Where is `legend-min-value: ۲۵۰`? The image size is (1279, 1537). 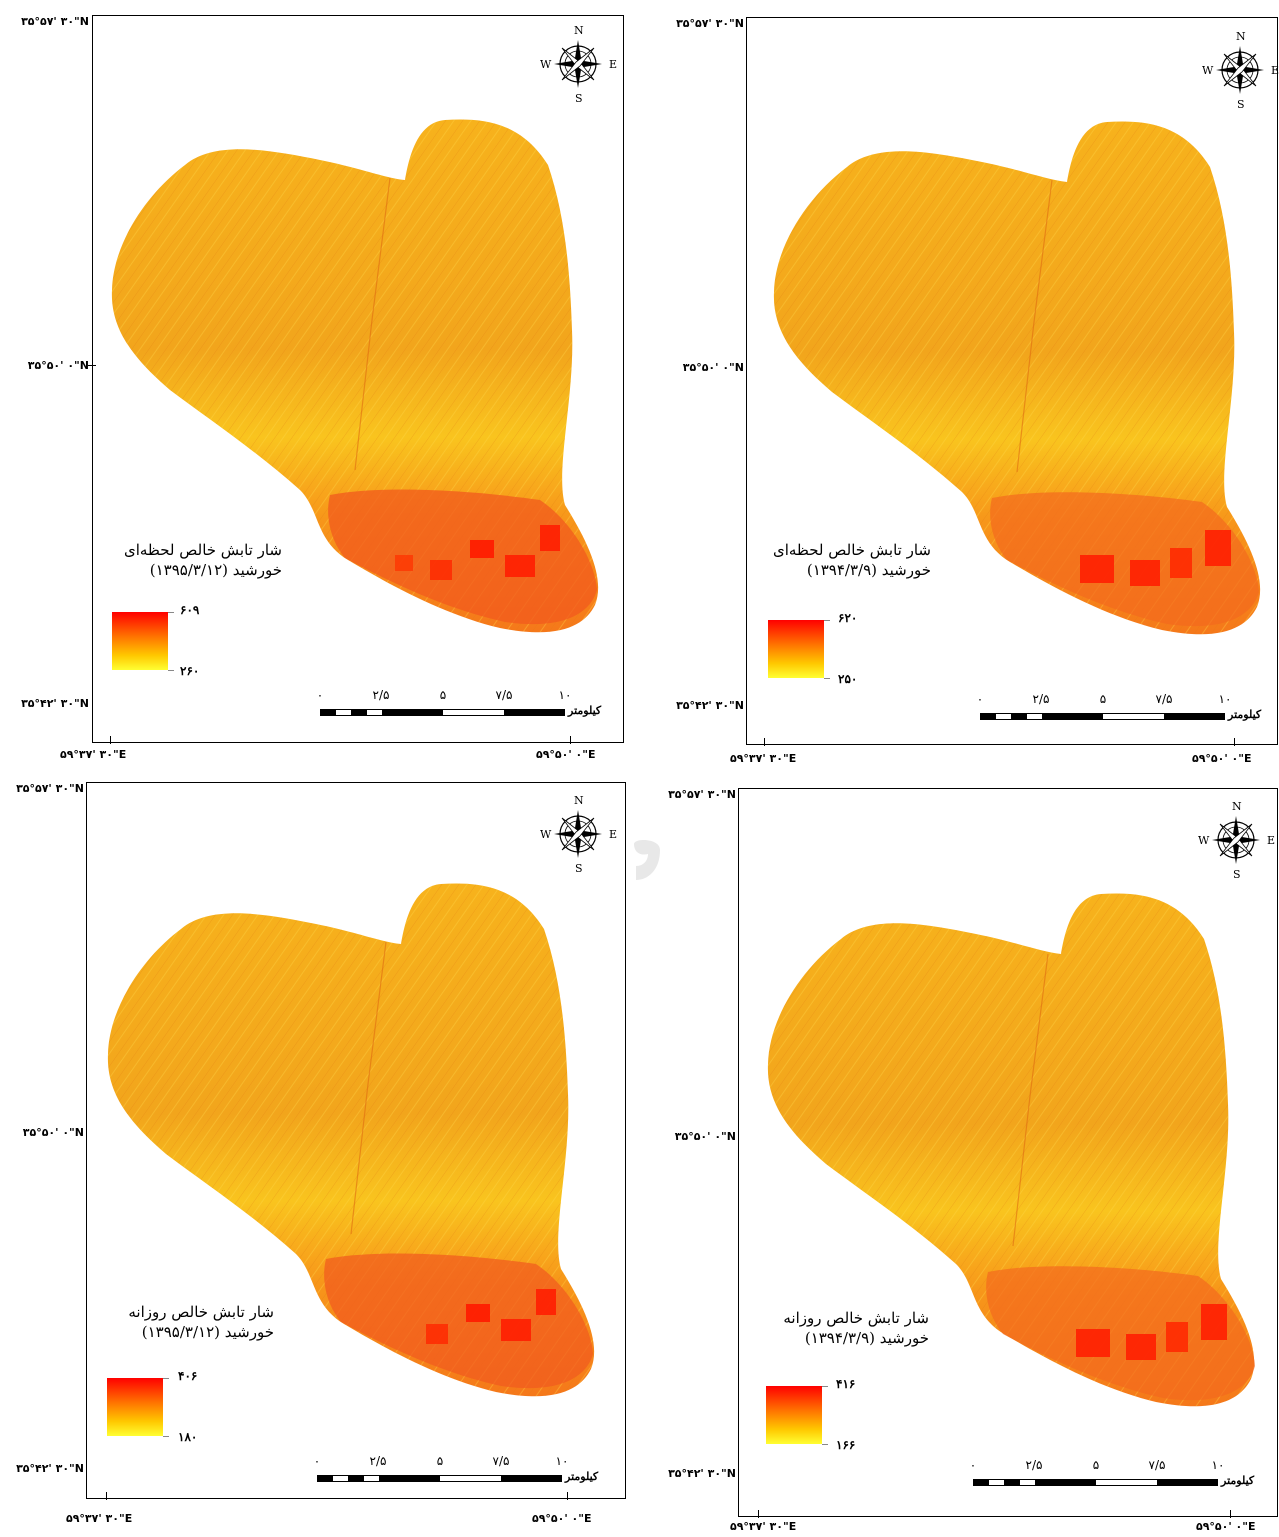 legend-min-value: ۲۵۰ is located at coordinates (847, 679).